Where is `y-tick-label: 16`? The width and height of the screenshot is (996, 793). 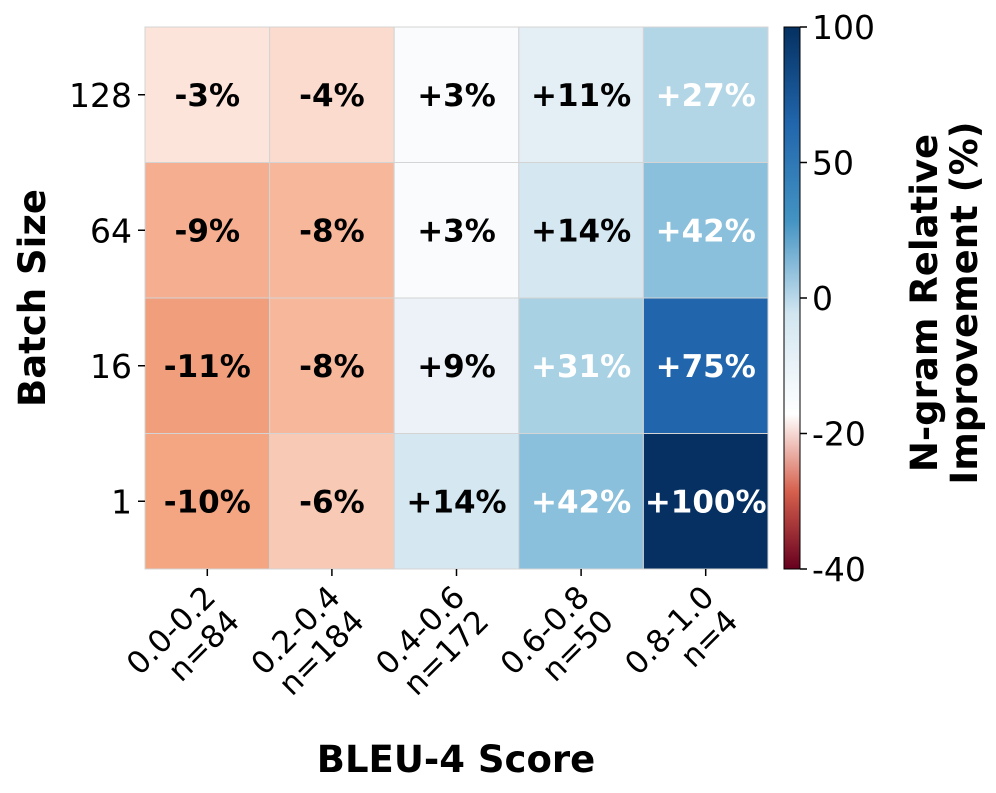 y-tick-label: 16 is located at coordinates (111, 366).